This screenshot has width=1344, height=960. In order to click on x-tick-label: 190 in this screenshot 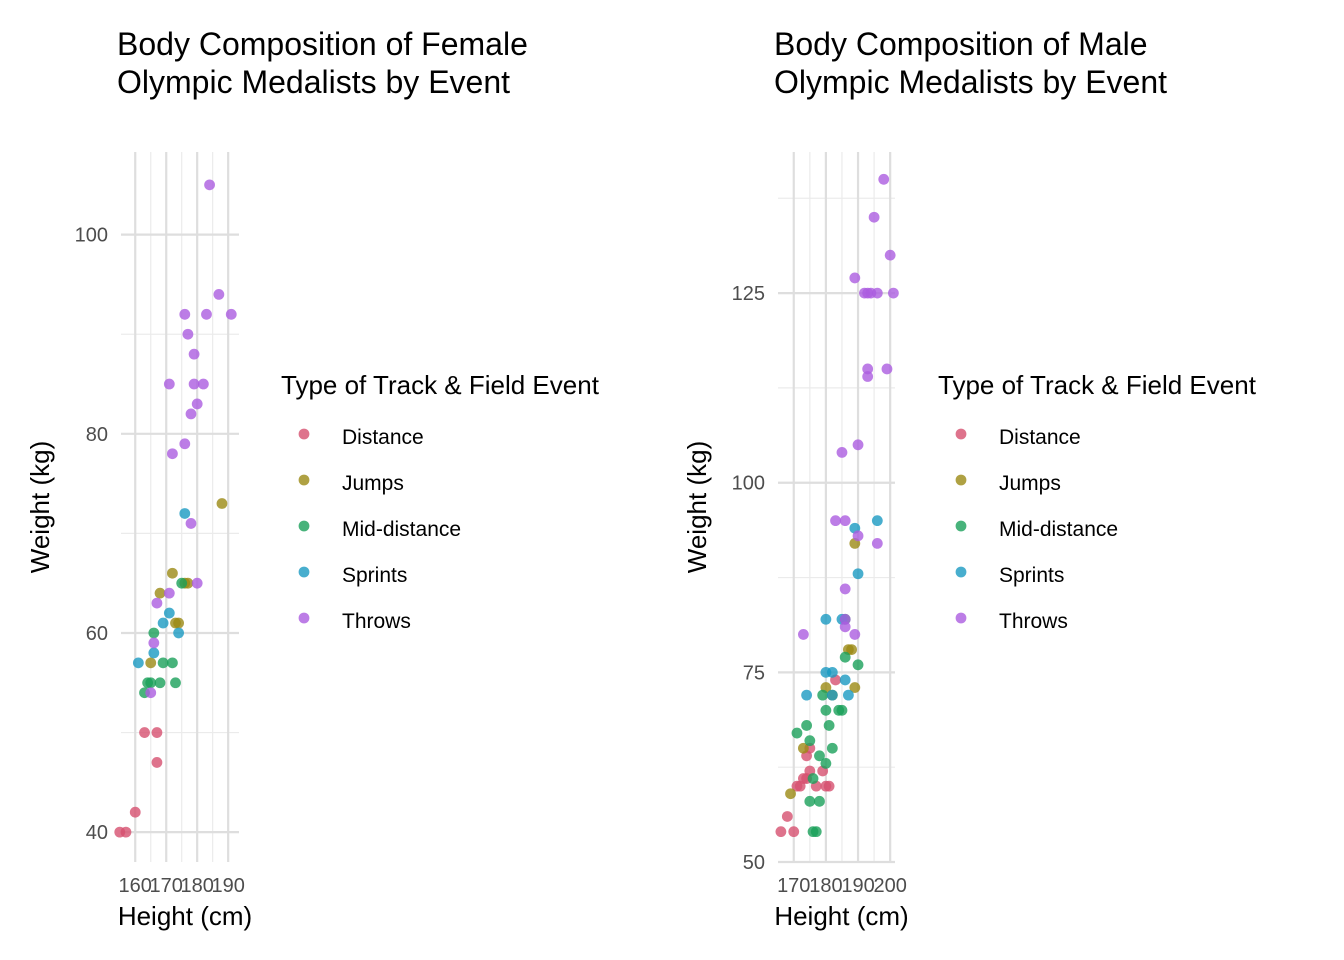, I will do `click(227, 886)`.